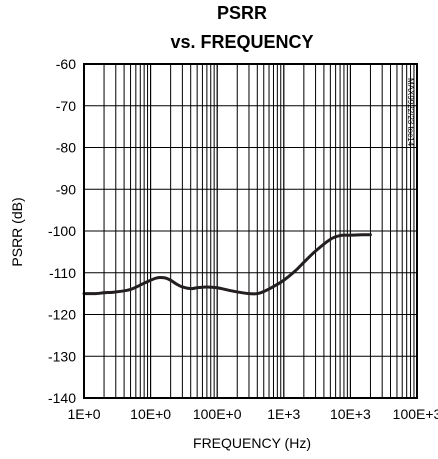  What do you see at coordinates (350, 414) in the screenshot?
I see `x-tick-label: 10E+3` at bounding box center [350, 414].